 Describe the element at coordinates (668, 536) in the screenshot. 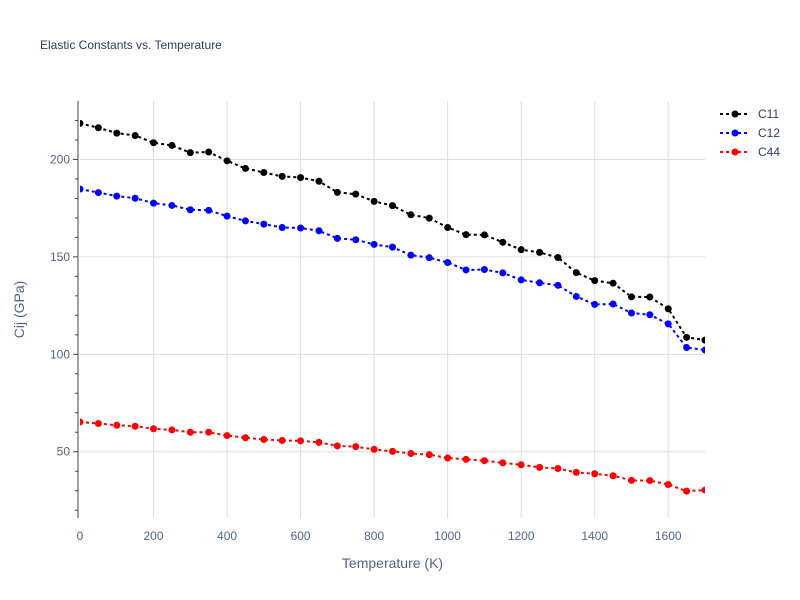

I see `x-tick-label: 1600` at that location.